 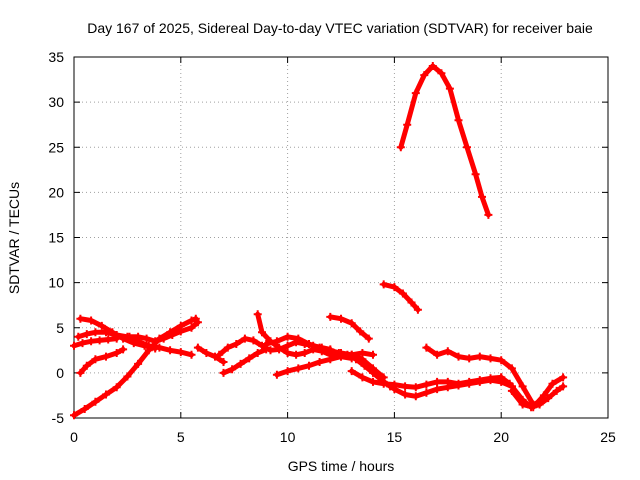 I want to click on y-axis-label: SDTVAR / TECUs, so click(x=14, y=238).